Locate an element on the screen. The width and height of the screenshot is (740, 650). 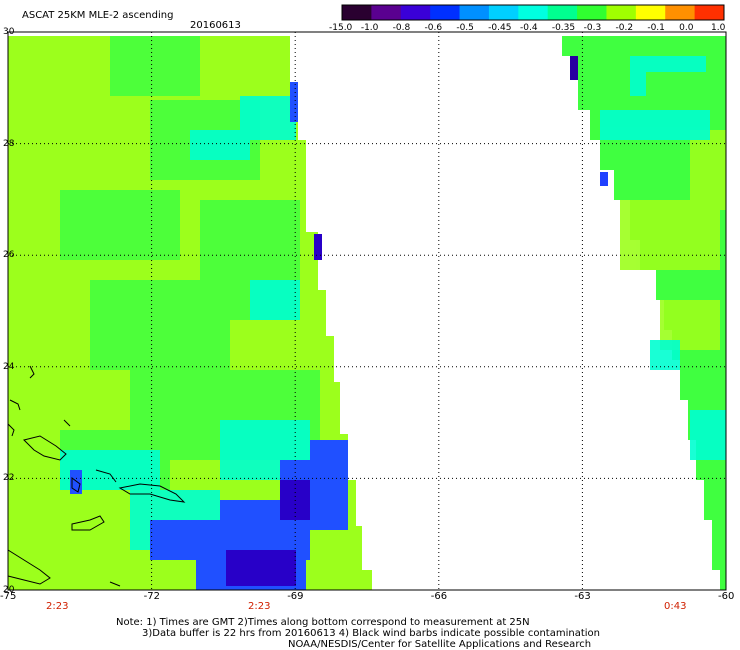
colorbar-tick-label: -15.0 is located at coordinates (341, 28).